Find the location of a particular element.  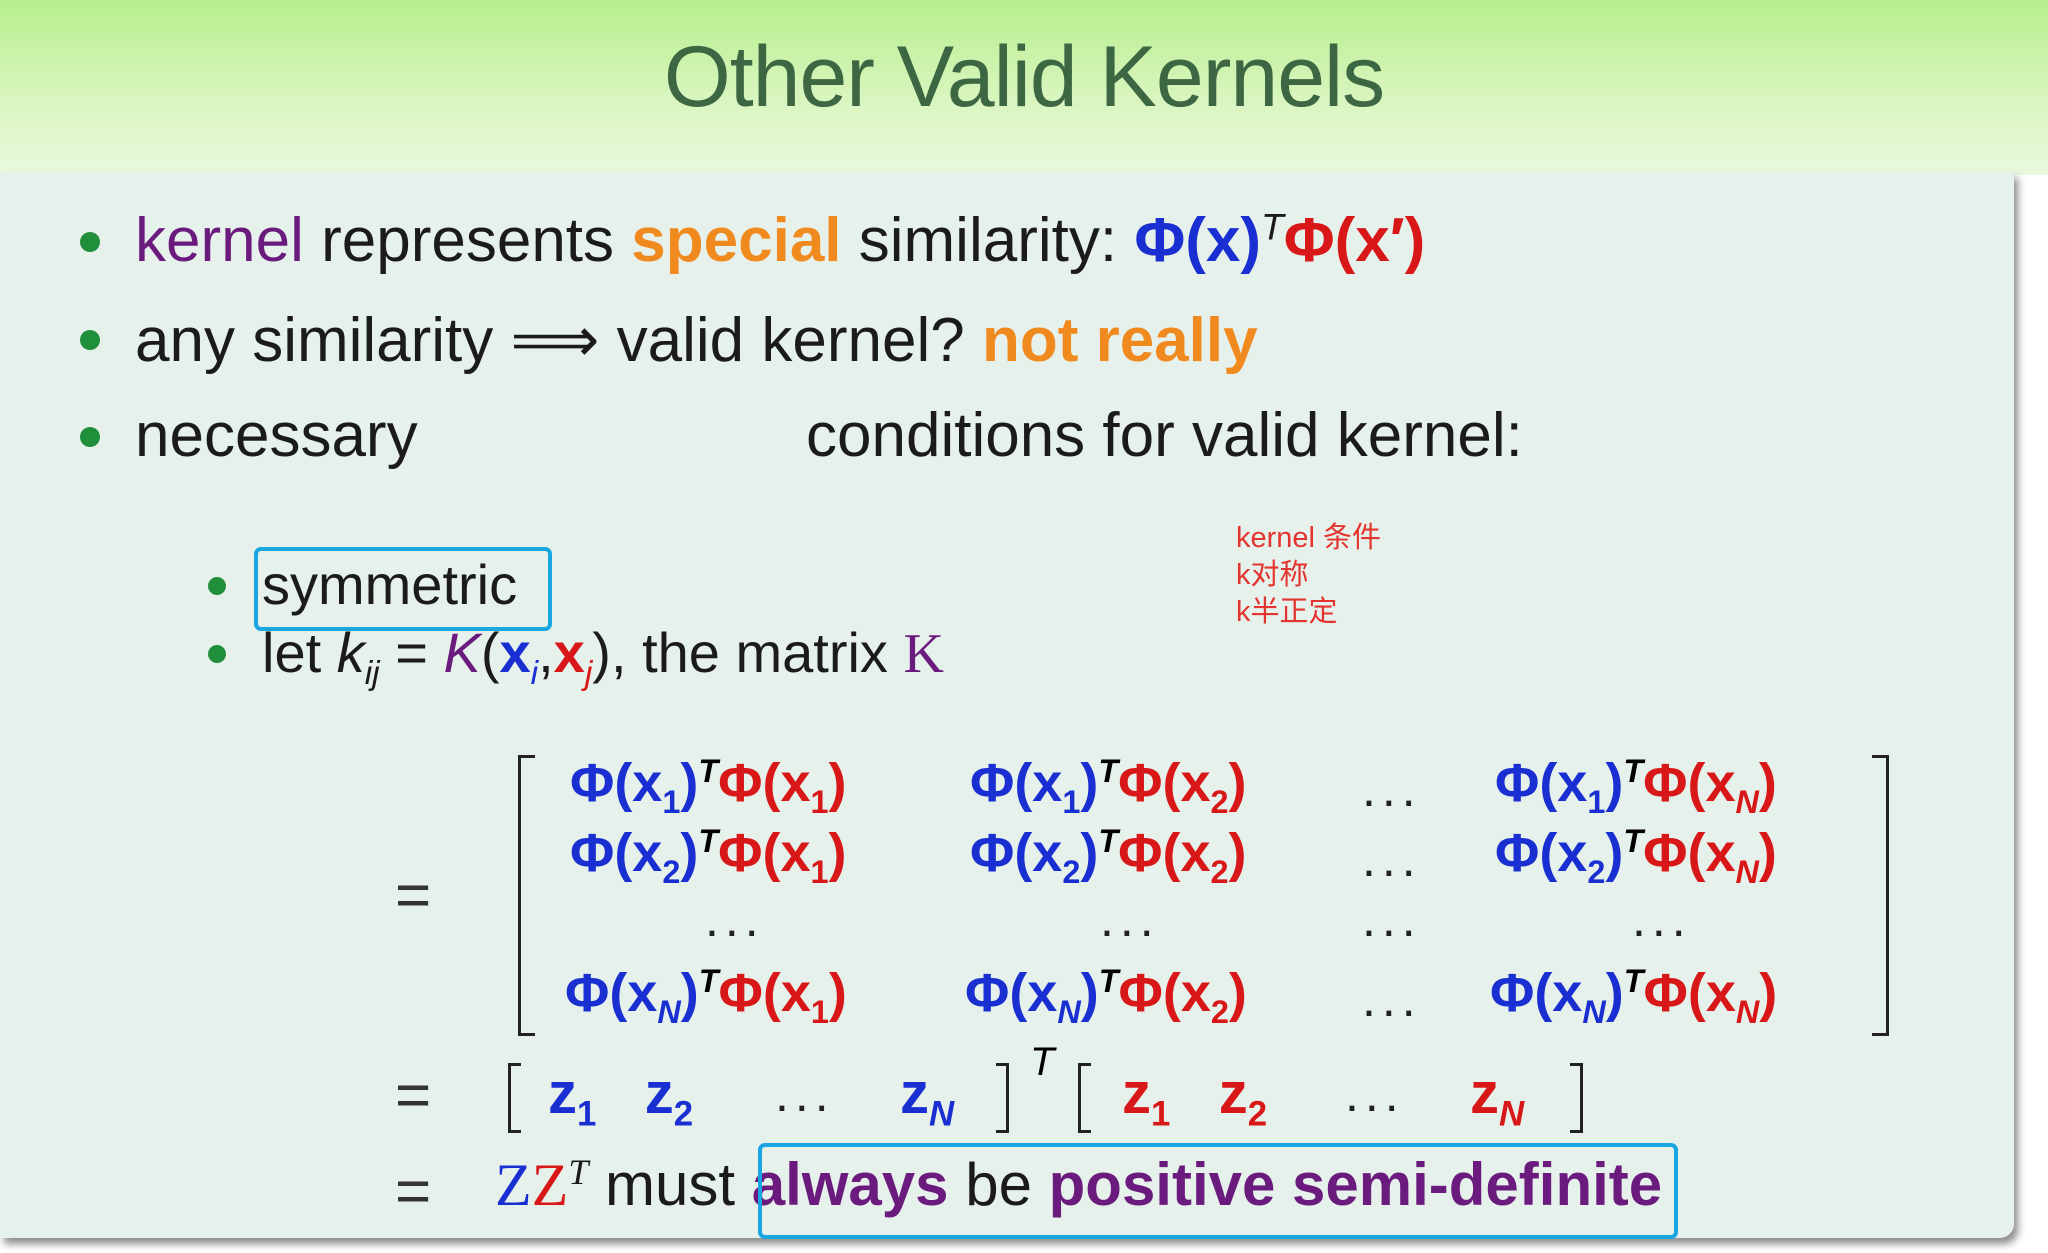

matrix-cell-n-2: Φ(xN)TΦ(x2) is located at coordinates (1106, 996).